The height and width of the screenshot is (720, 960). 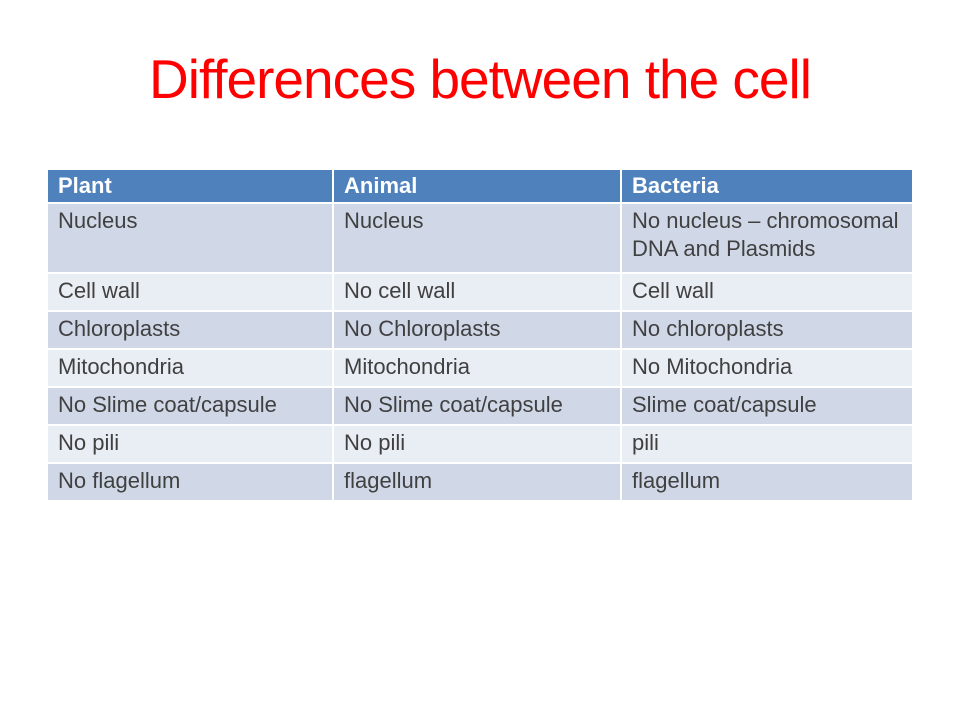 I want to click on header-cell-plant: Plant, so click(x=191, y=187).